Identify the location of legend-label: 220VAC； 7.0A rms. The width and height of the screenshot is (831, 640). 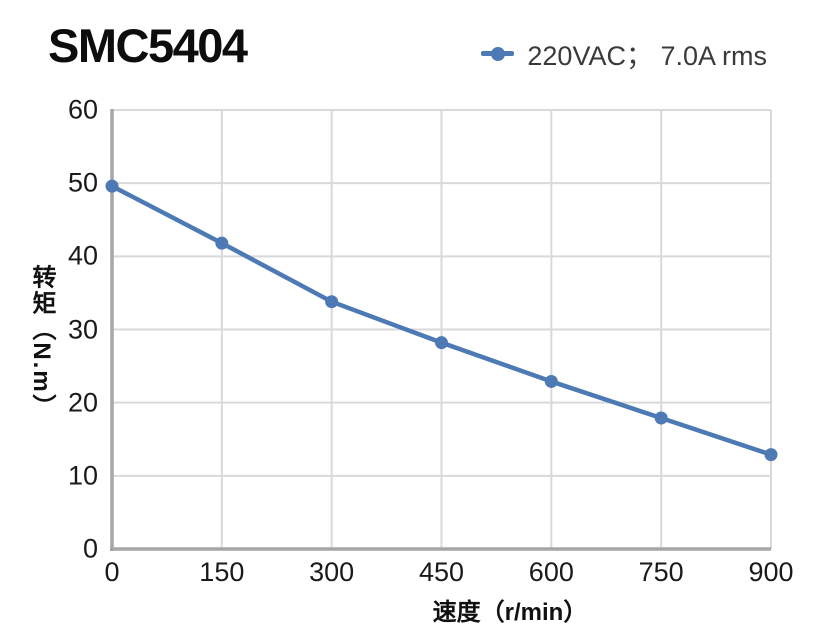
(647, 56).